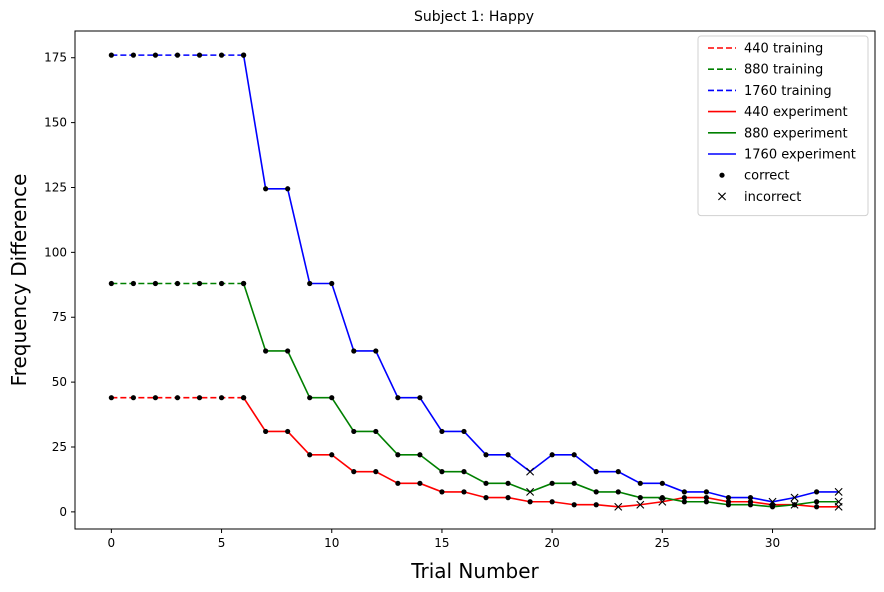 The height and width of the screenshot is (592, 884). Describe the element at coordinates (55, 58) in the screenshot. I see `y-tick-label: 175` at that location.